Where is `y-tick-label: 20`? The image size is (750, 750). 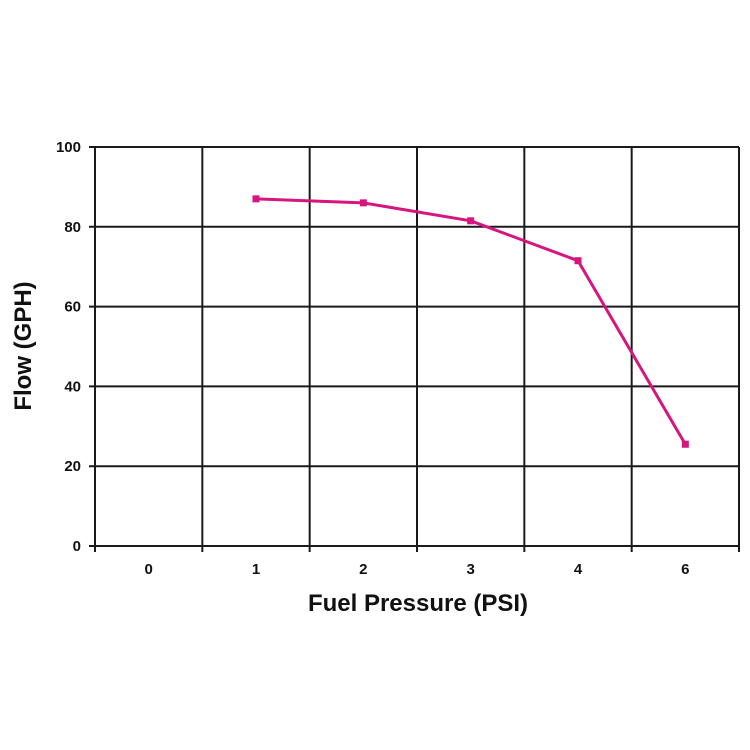
y-tick-label: 20 is located at coordinates (72, 466).